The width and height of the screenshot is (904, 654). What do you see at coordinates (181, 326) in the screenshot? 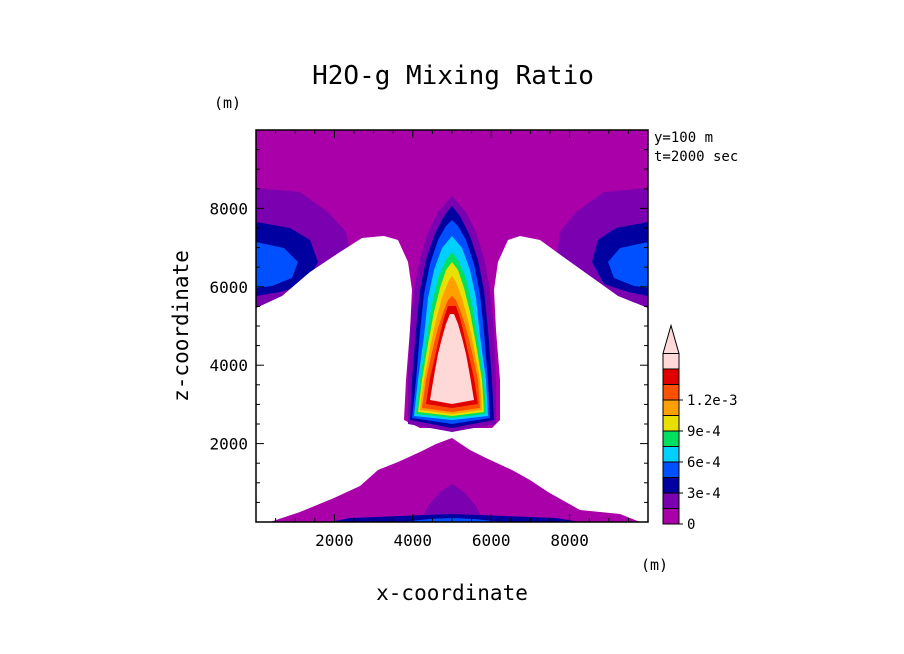
I see `y-axis-label: z-coordinate` at bounding box center [181, 326].